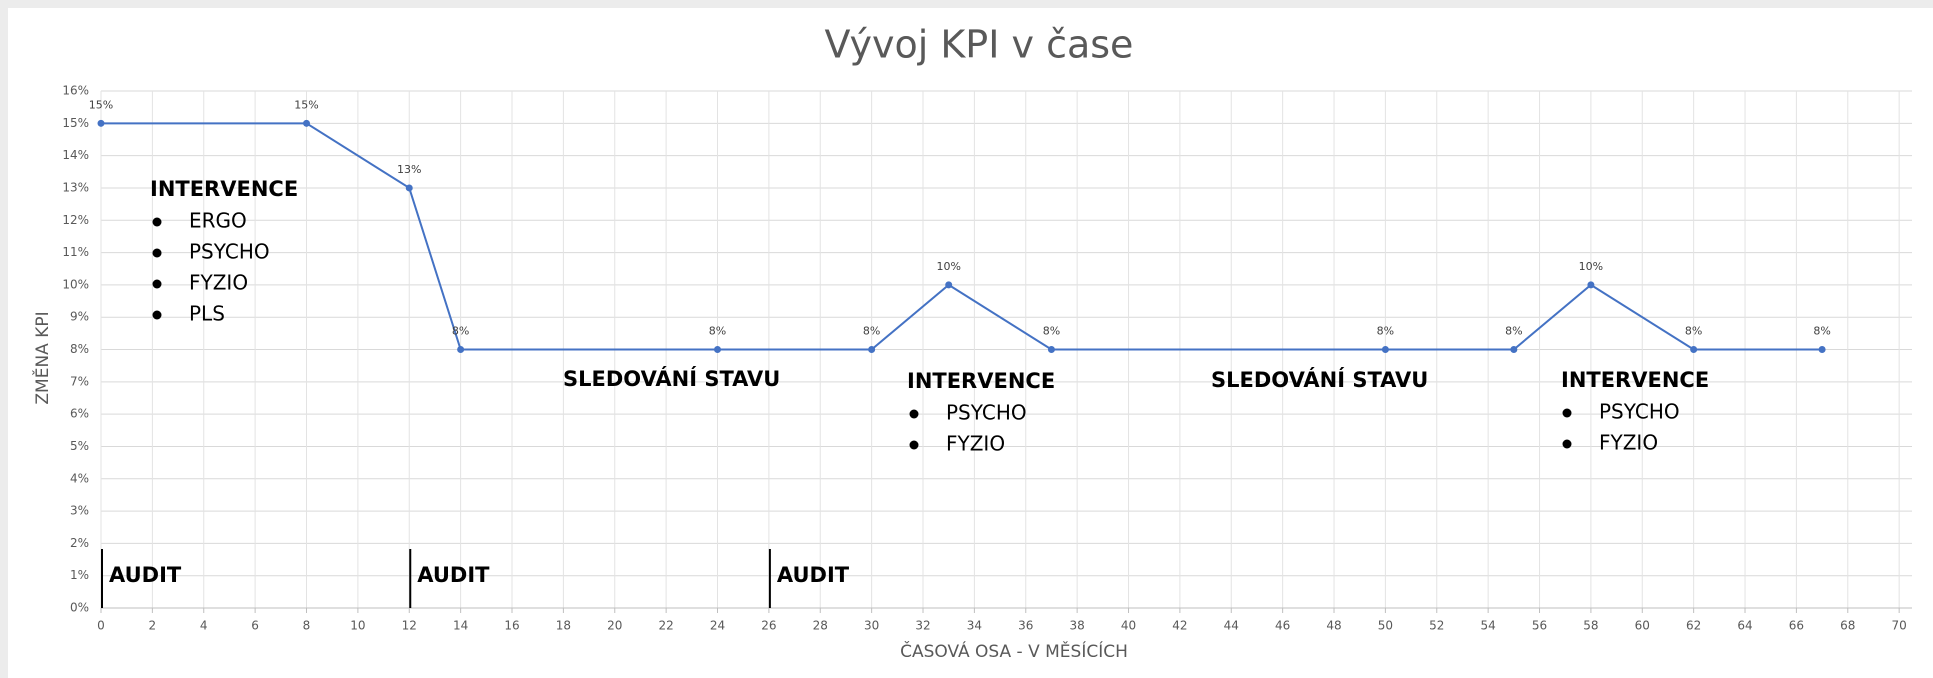 The image size is (1933, 678). What do you see at coordinates (204, 626) in the screenshot?
I see `x-tick-label: 4` at bounding box center [204, 626].